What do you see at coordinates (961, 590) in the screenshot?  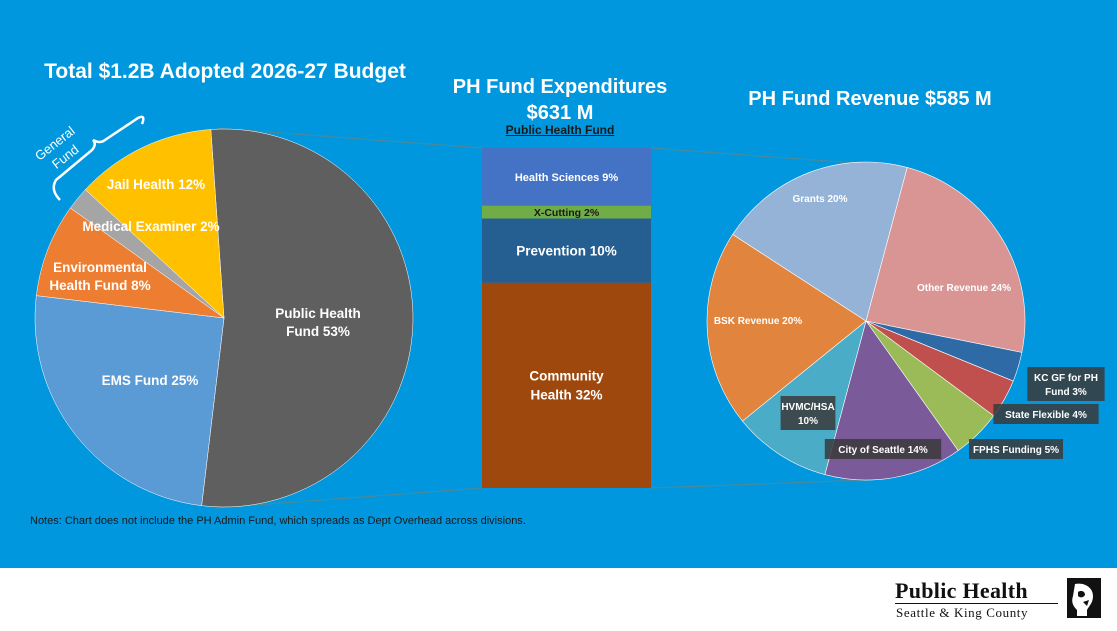 I see `org-name: Public Health` at bounding box center [961, 590].